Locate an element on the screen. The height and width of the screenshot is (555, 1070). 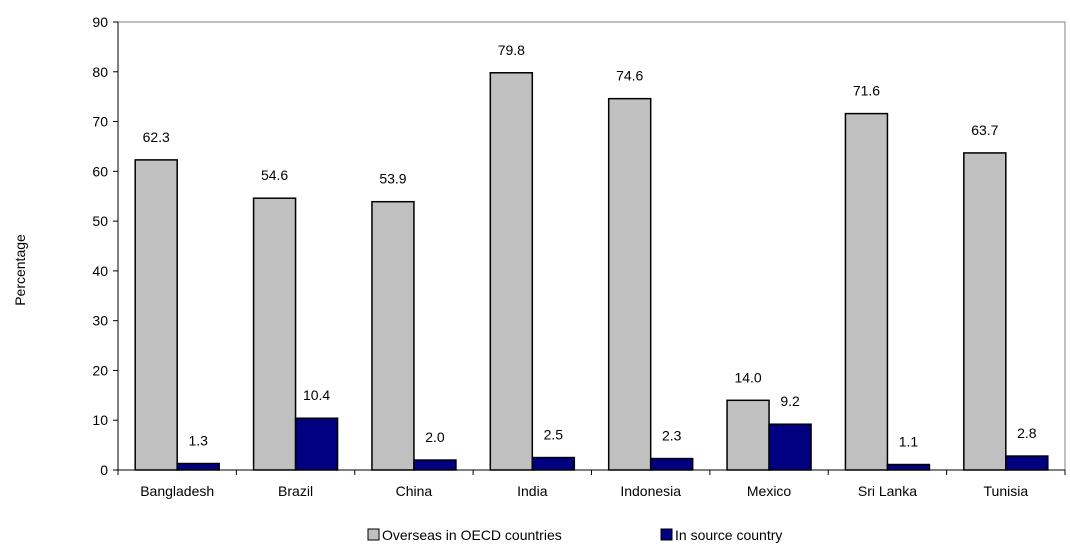
y-axis: 0 10 20 30 40 50 60 70 80 90 is located at coordinates (105, 246).